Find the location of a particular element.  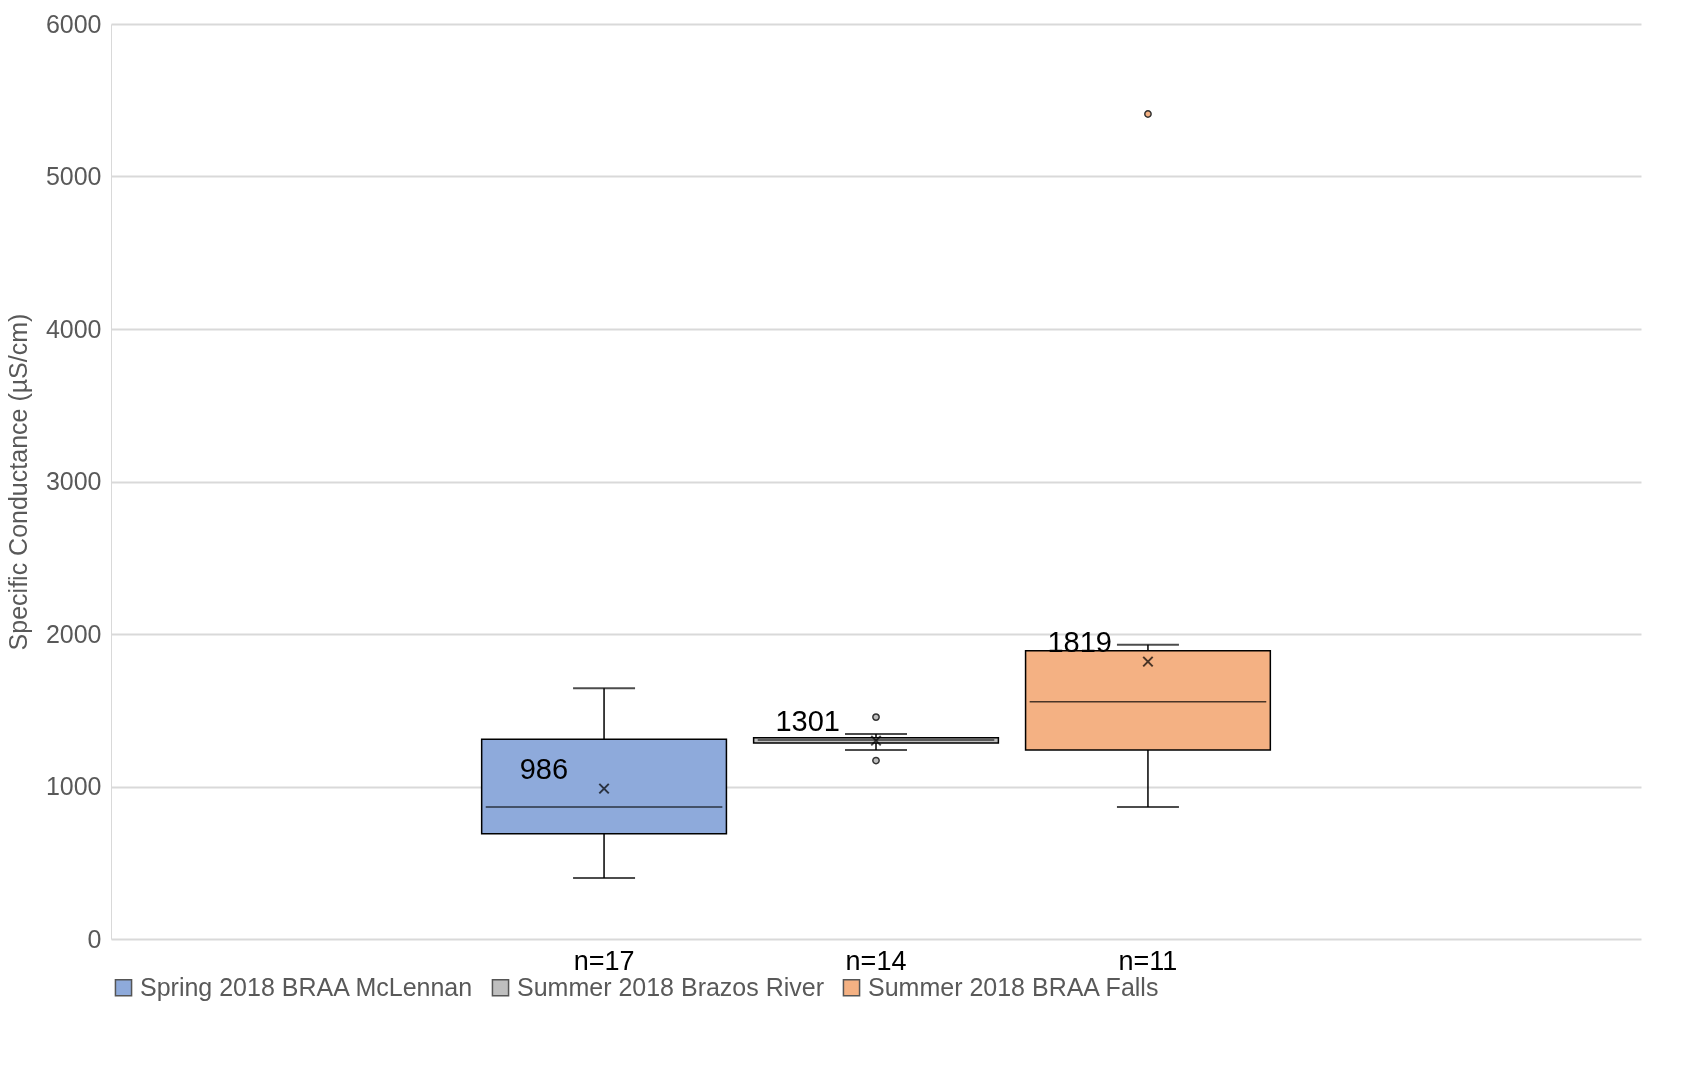

y-tick-label: 3000 is located at coordinates (73, 481).